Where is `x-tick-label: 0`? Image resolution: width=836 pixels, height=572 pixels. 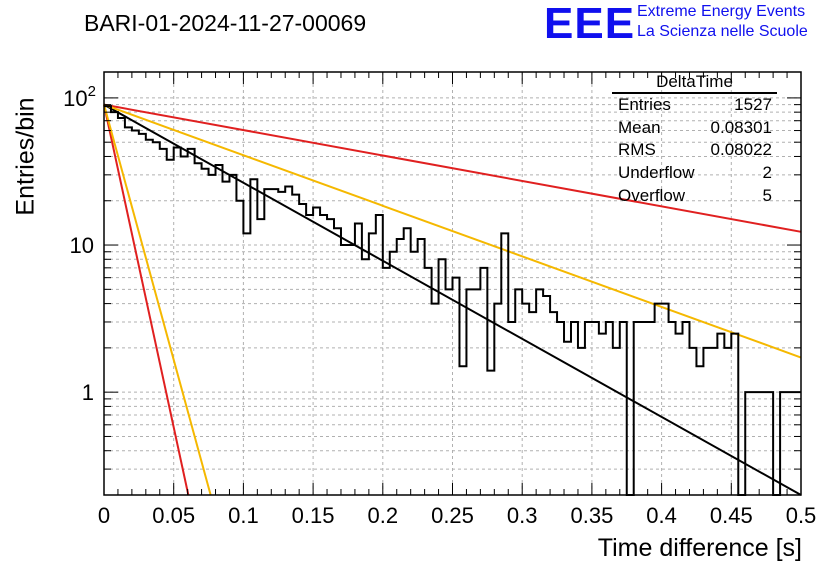 x-tick-label: 0 is located at coordinates (104, 515).